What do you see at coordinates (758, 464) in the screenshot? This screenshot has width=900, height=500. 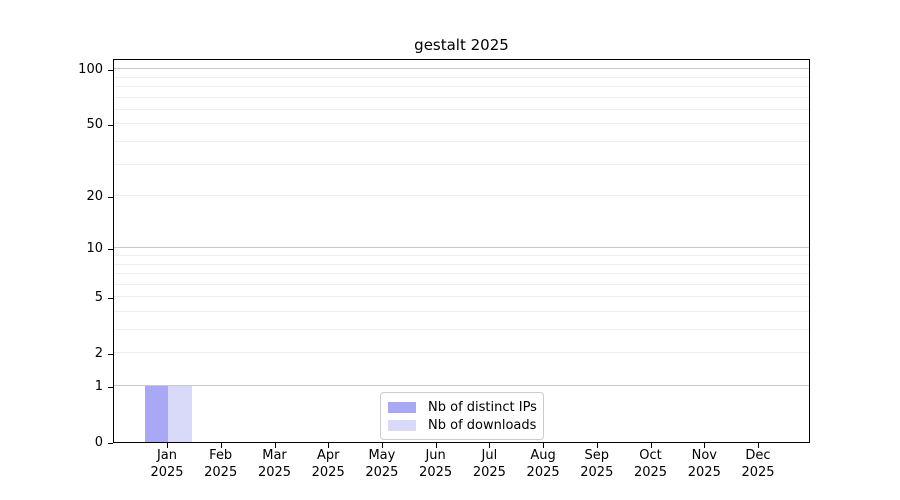 I see `x-tick-label-dec: Dec 2025` at bounding box center [758, 464].